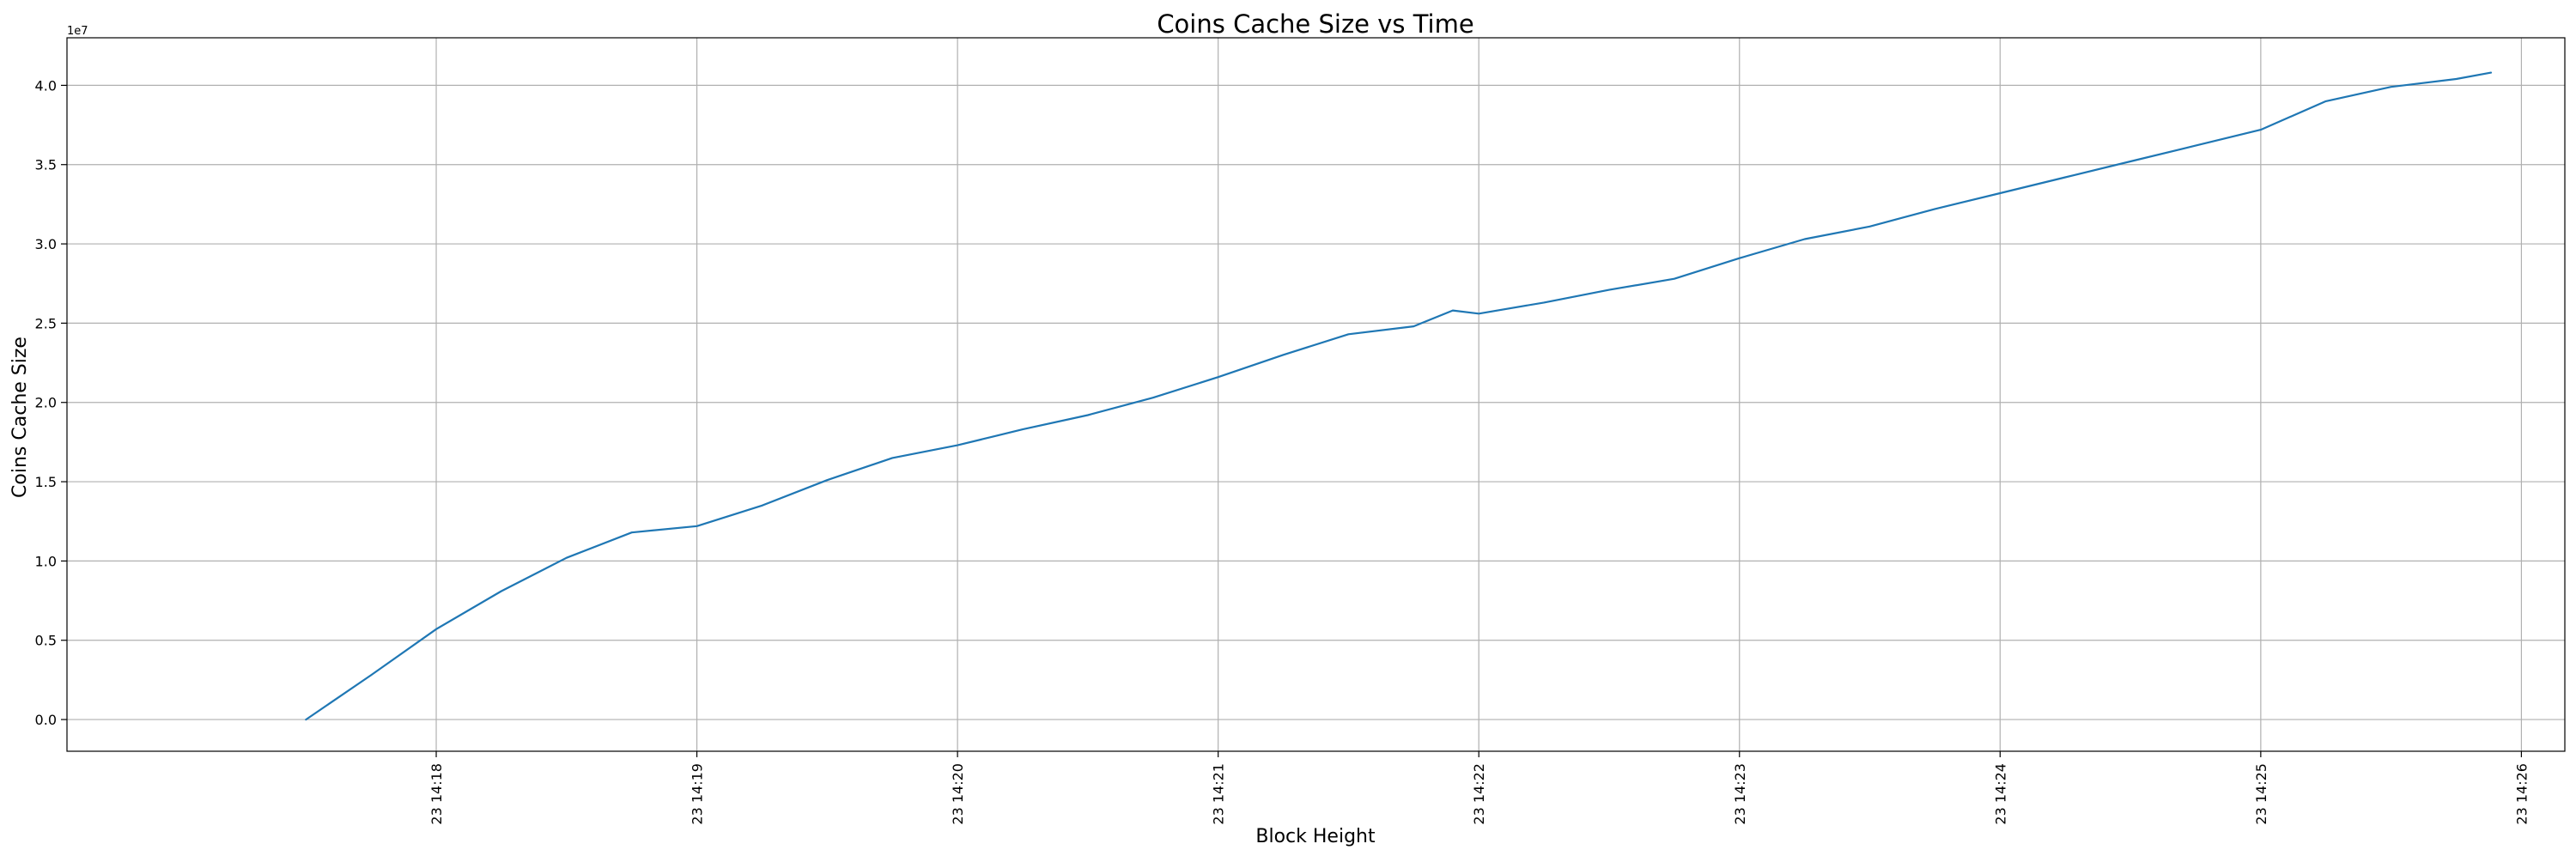  I want to click on y-tick-label-8: 4.0, so click(46, 85).